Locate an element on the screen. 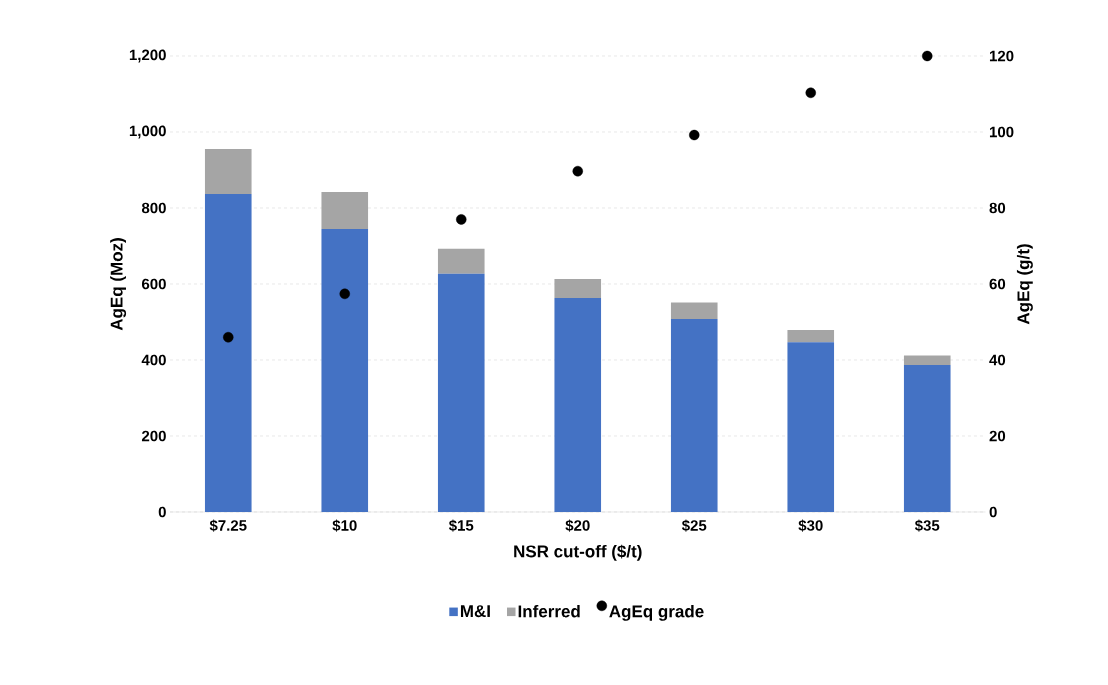 The width and height of the screenshot is (1108, 685). y-tick-label: 0 is located at coordinates (162, 512).